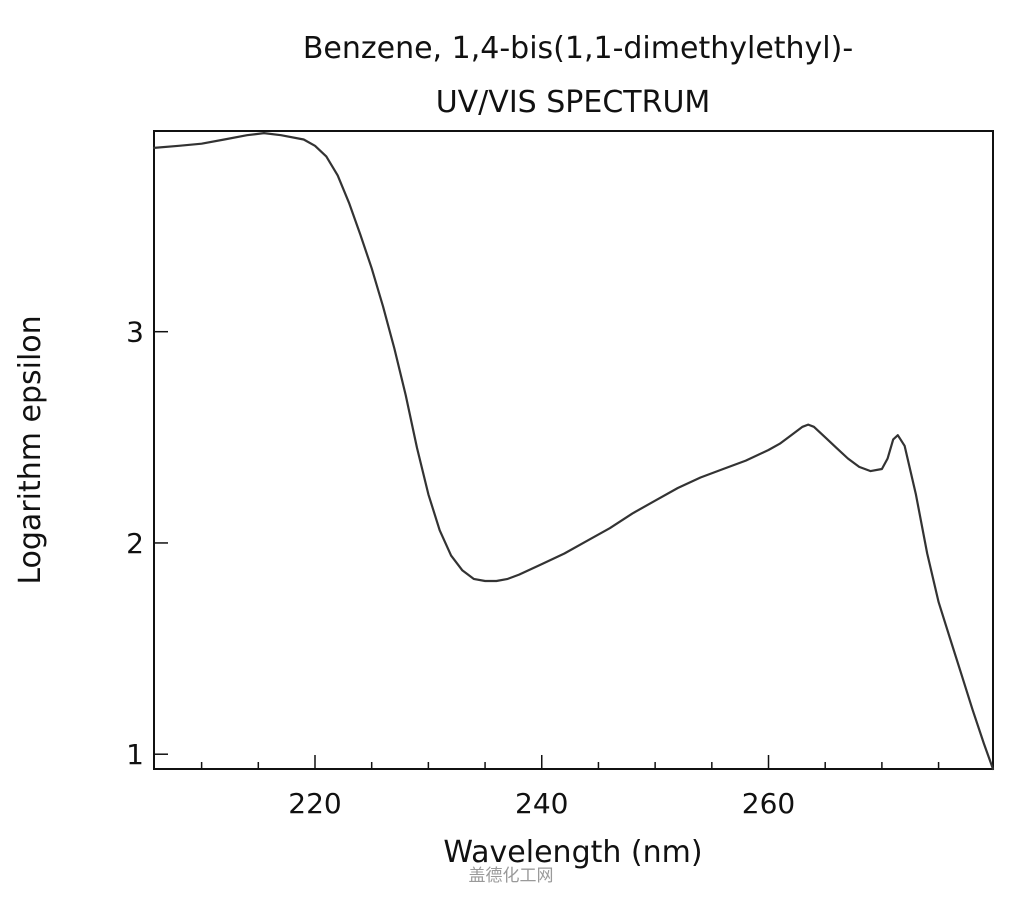  I want to click on watermark: 盖德化工网, so click(511, 876).